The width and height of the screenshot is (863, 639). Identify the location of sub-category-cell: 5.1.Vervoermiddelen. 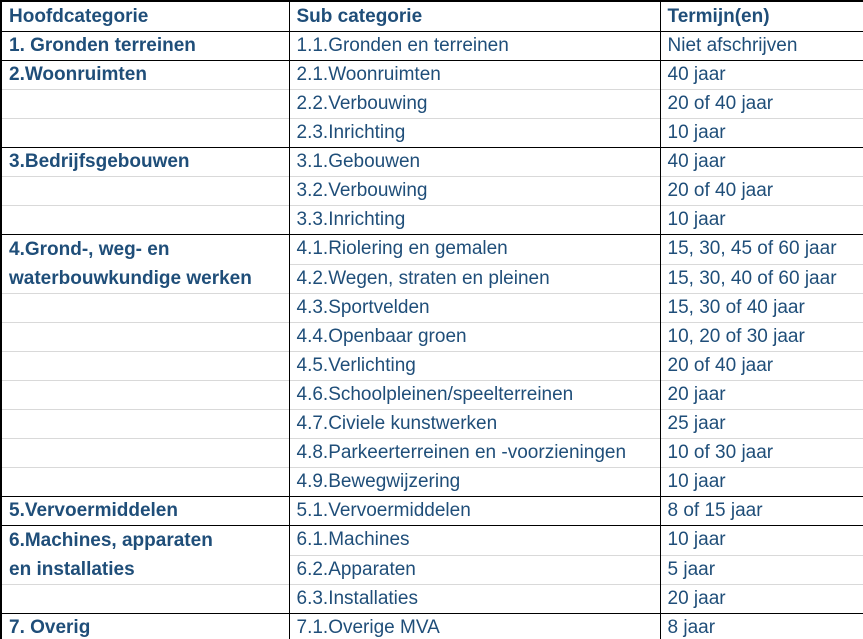
(474, 511).